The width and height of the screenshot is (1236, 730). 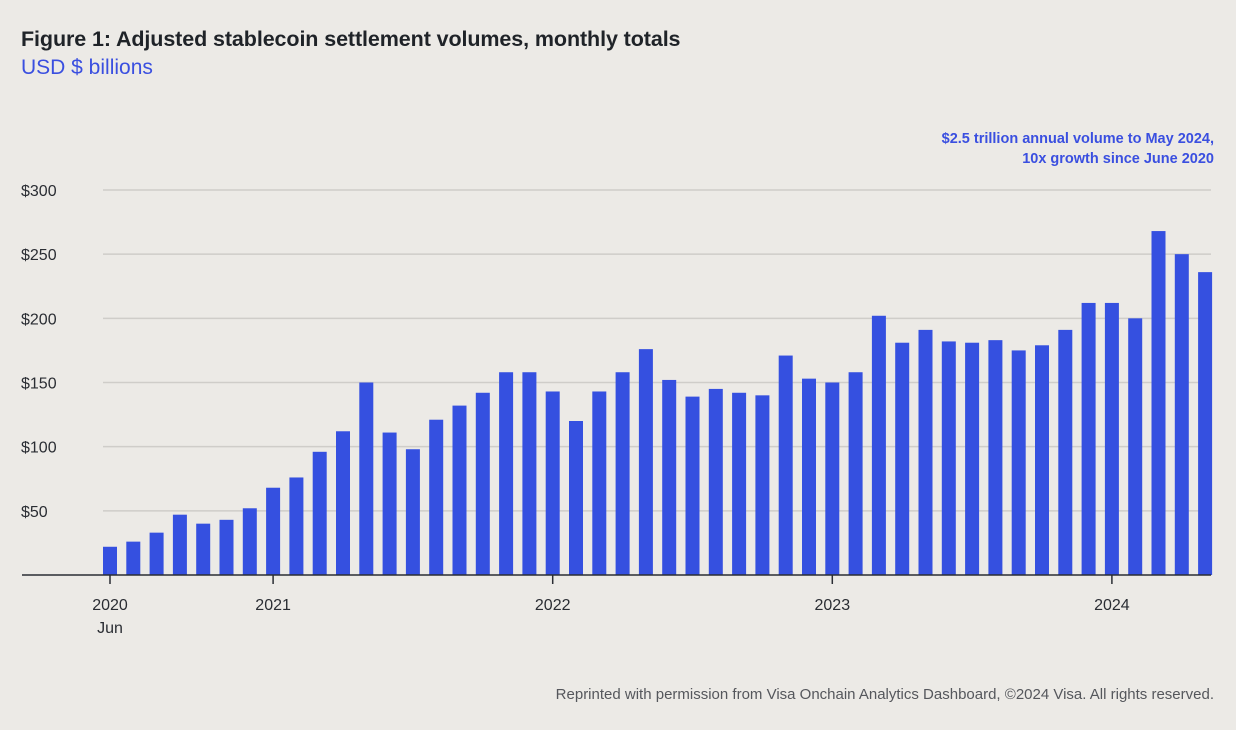 What do you see at coordinates (39, 448) in the screenshot?
I see `y-tick-label: $100` at bounding box center [39, 448].